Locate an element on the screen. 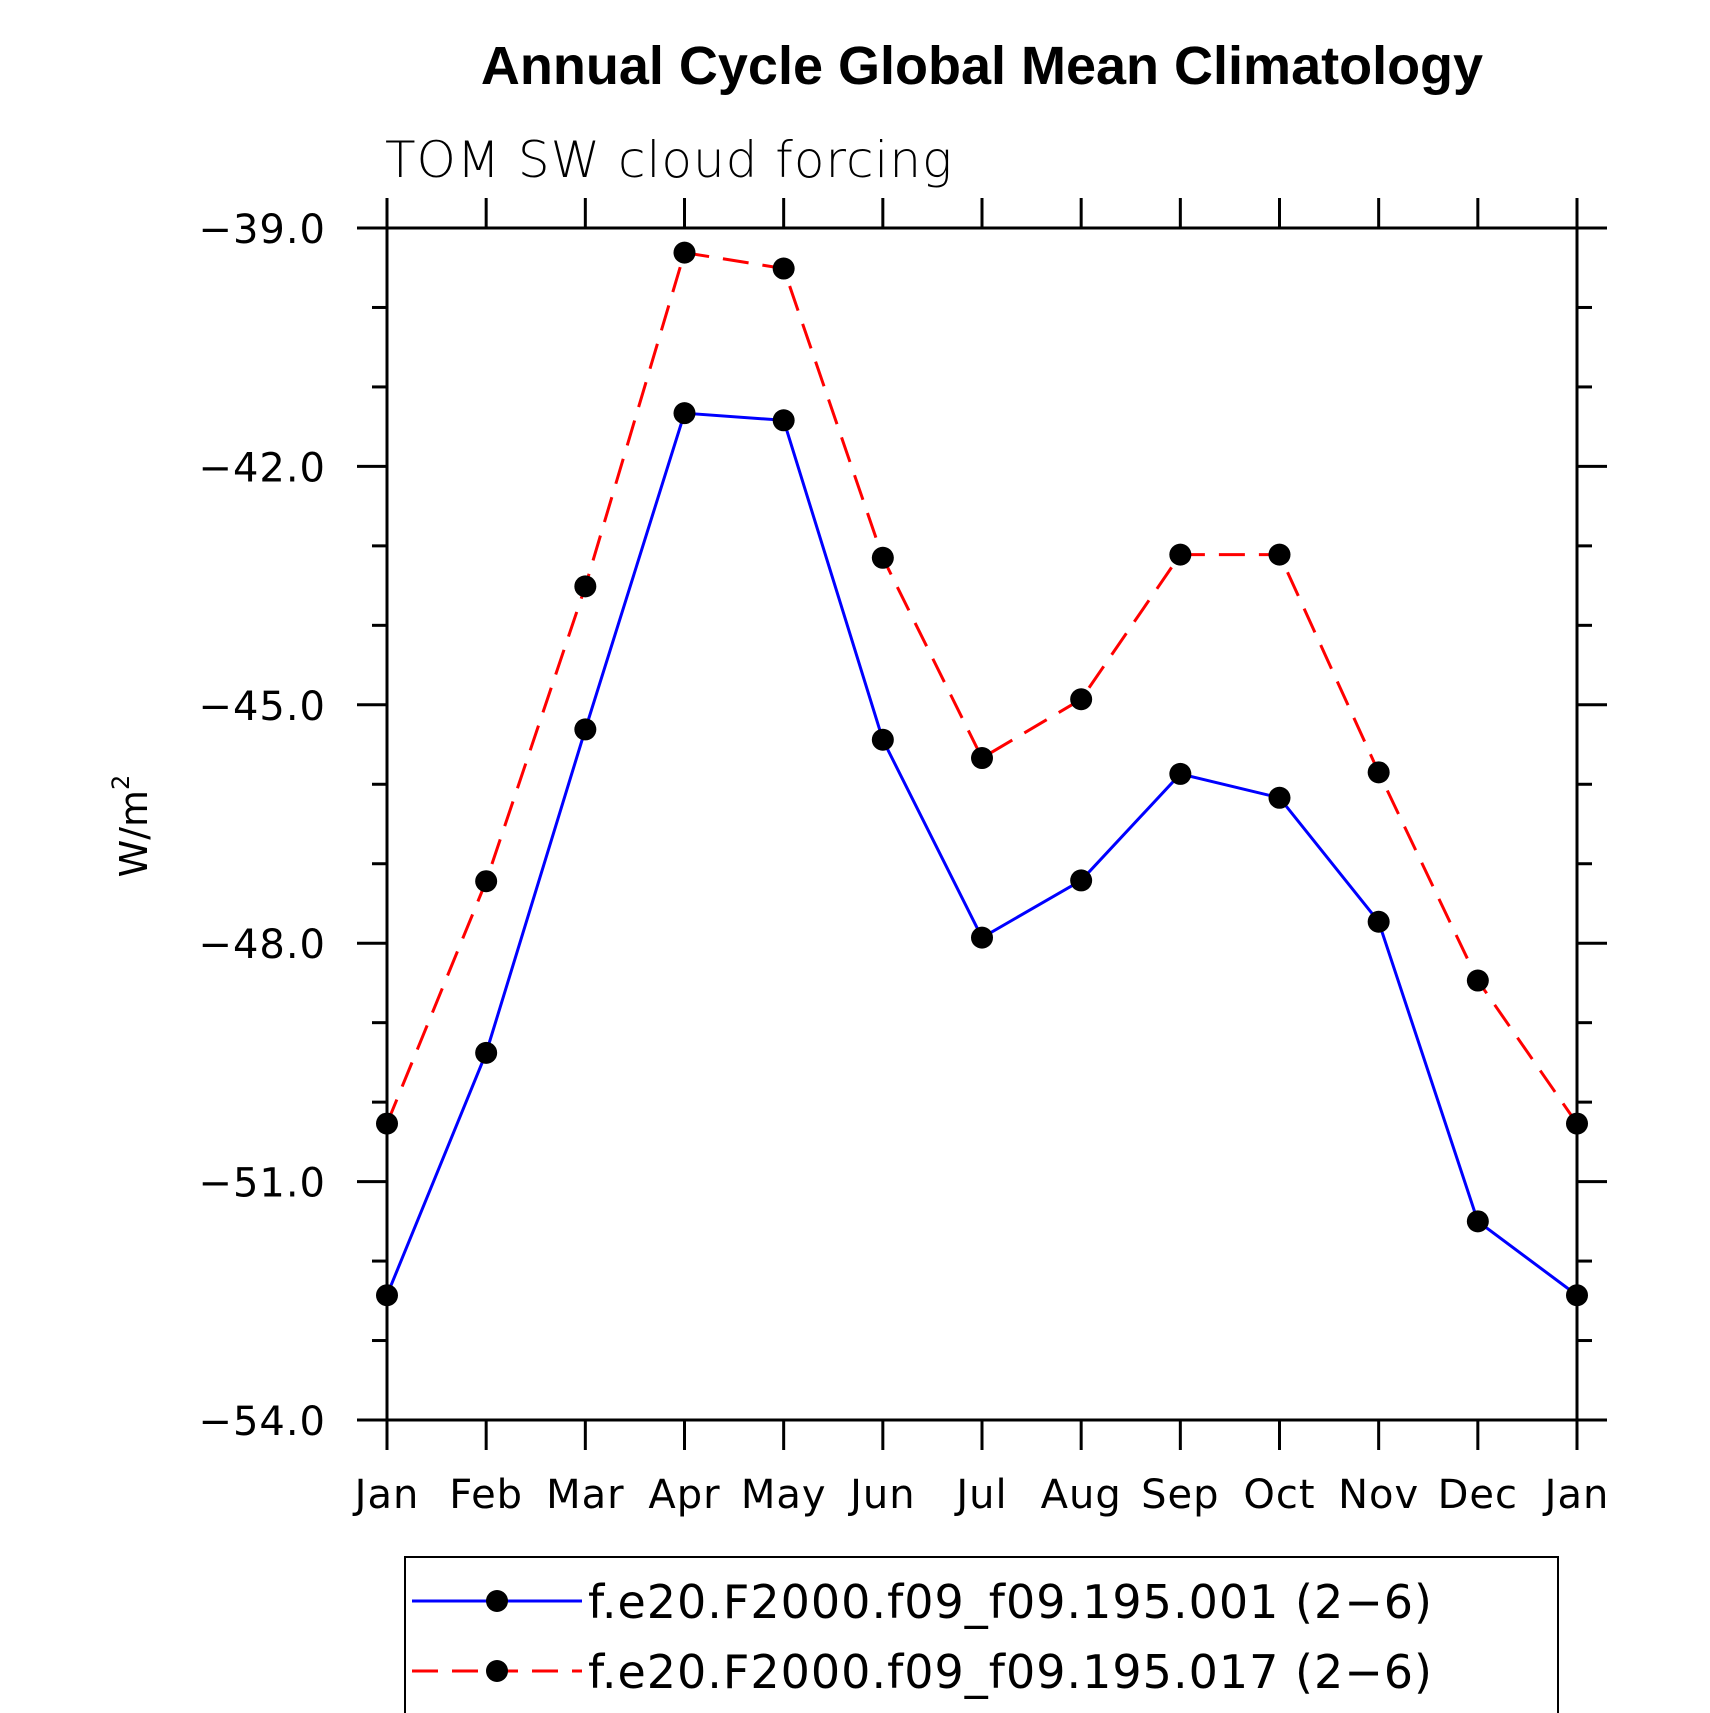 Image resolution: width=1710 pixels, height=1713 pixels. y-tick-label: −39.0 is located at coordinates (262, 230).